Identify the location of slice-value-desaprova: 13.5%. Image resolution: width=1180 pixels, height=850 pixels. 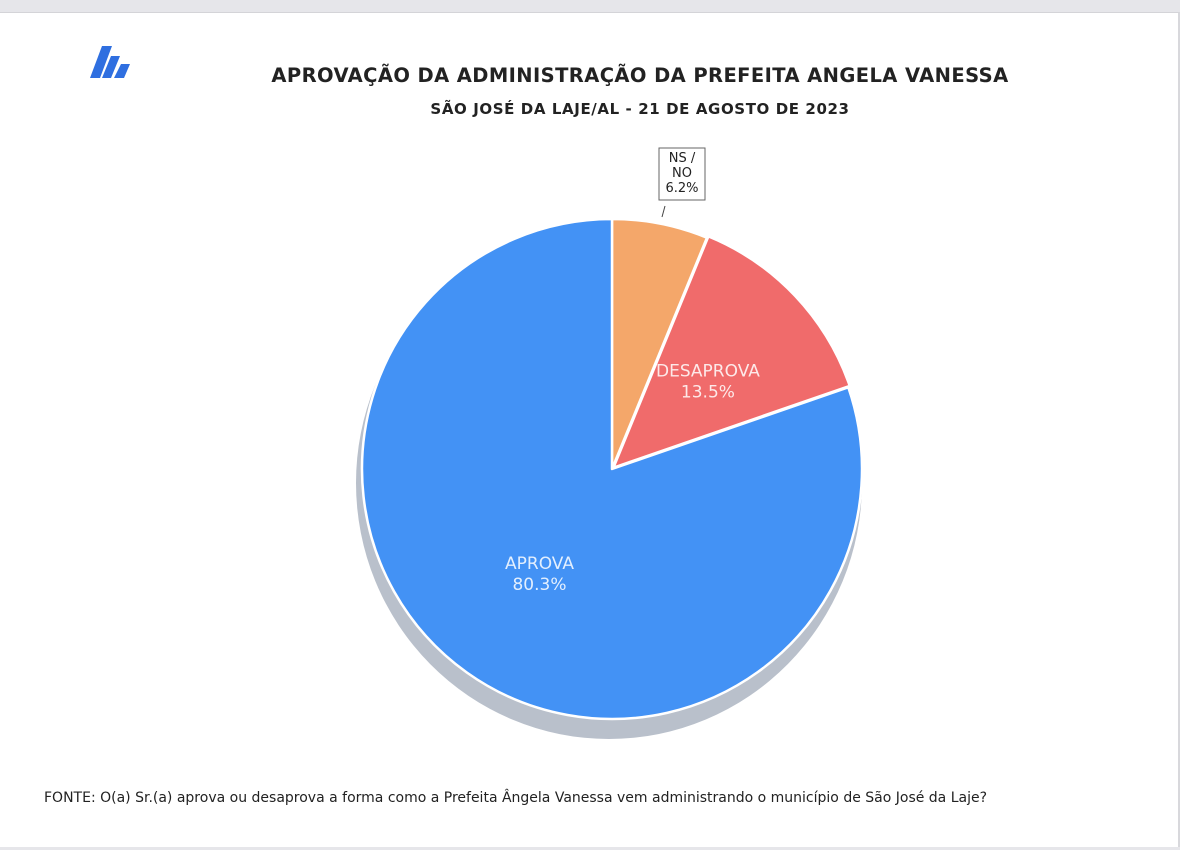
(708, 392).